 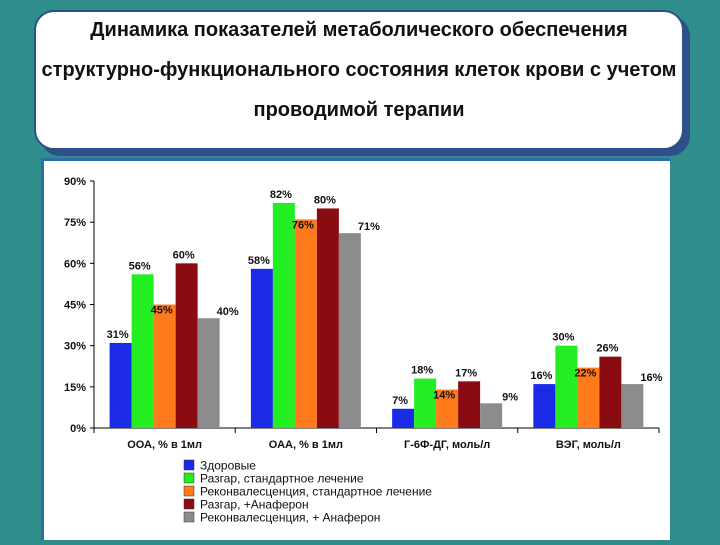 I want to click on data-label: 76%, so click(x=303, y=225).